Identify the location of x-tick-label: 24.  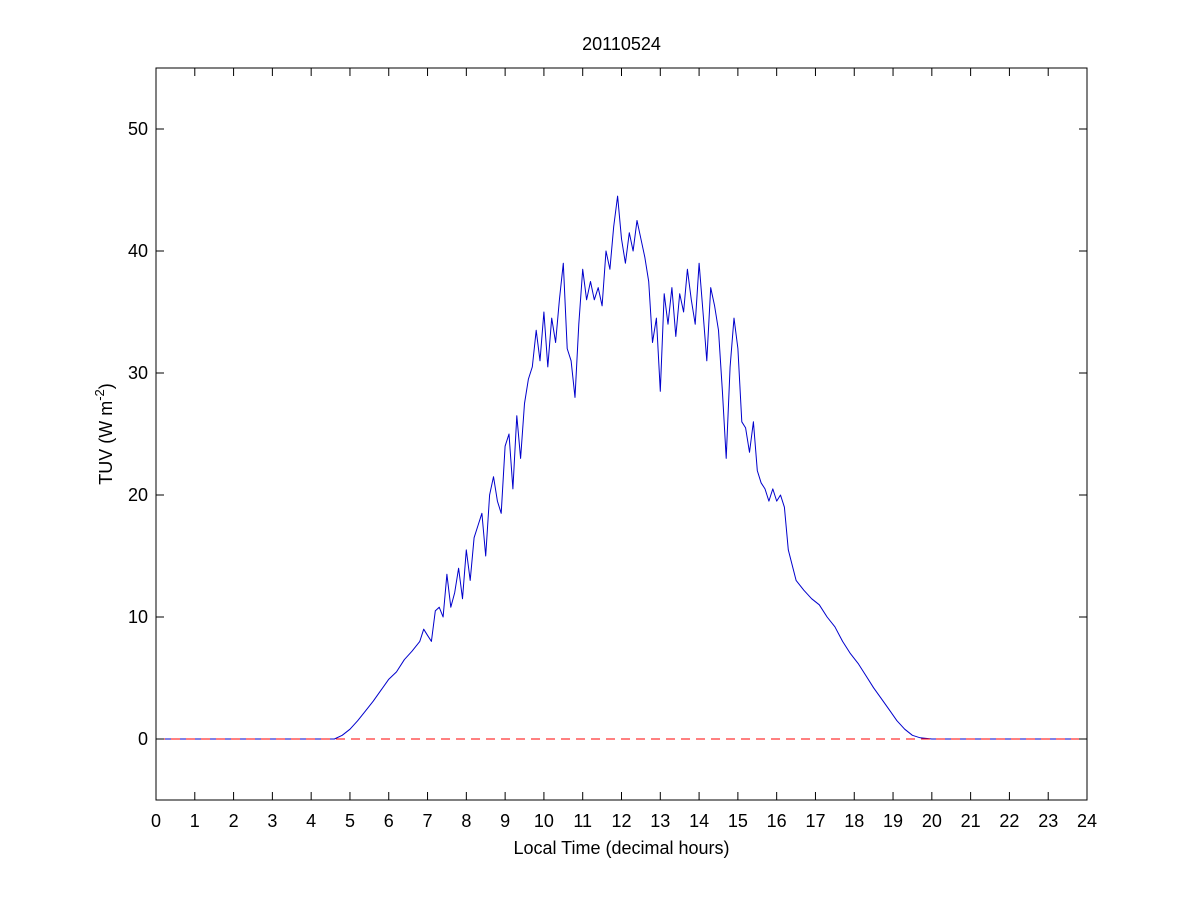
(1087, 821).